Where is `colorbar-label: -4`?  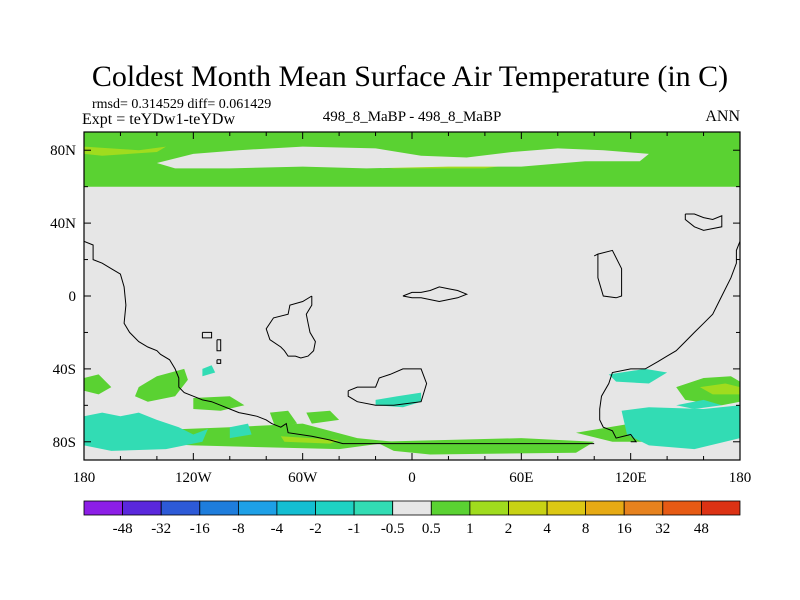
colorbar-label: -4 is located at coordinates (277, 529).